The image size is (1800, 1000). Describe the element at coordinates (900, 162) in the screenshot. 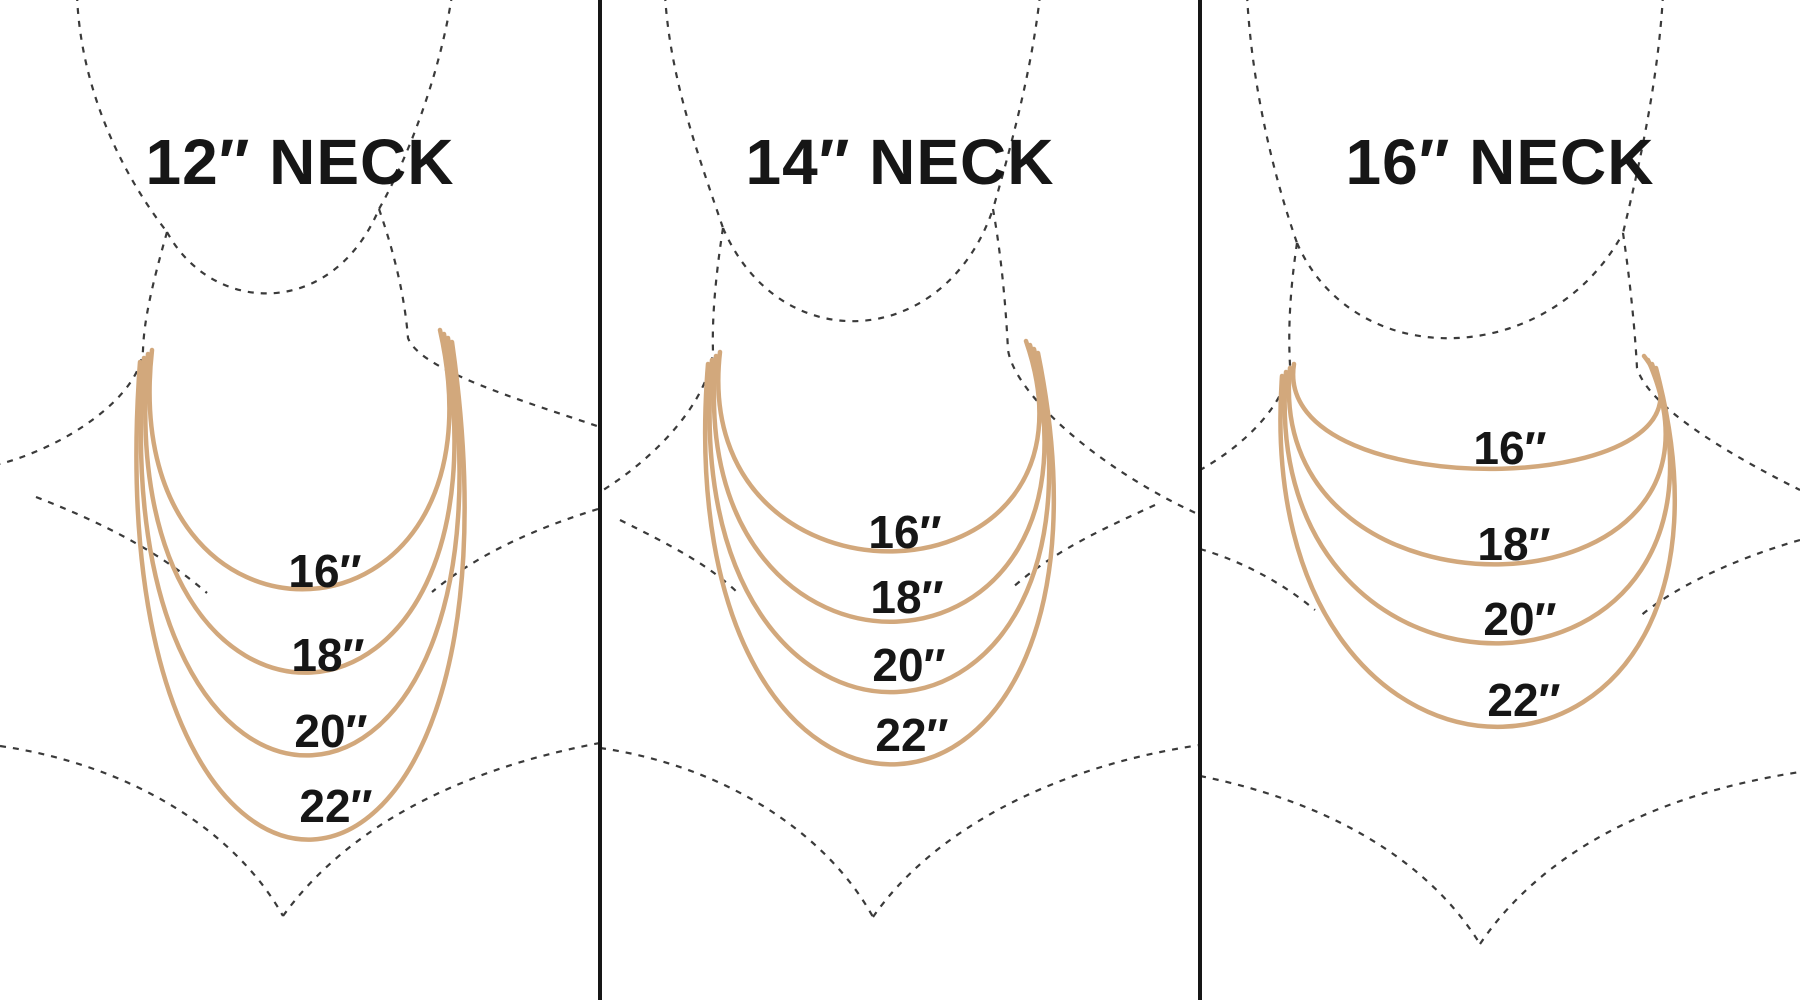

I see `panel-title: 14″ NECK` at that location.